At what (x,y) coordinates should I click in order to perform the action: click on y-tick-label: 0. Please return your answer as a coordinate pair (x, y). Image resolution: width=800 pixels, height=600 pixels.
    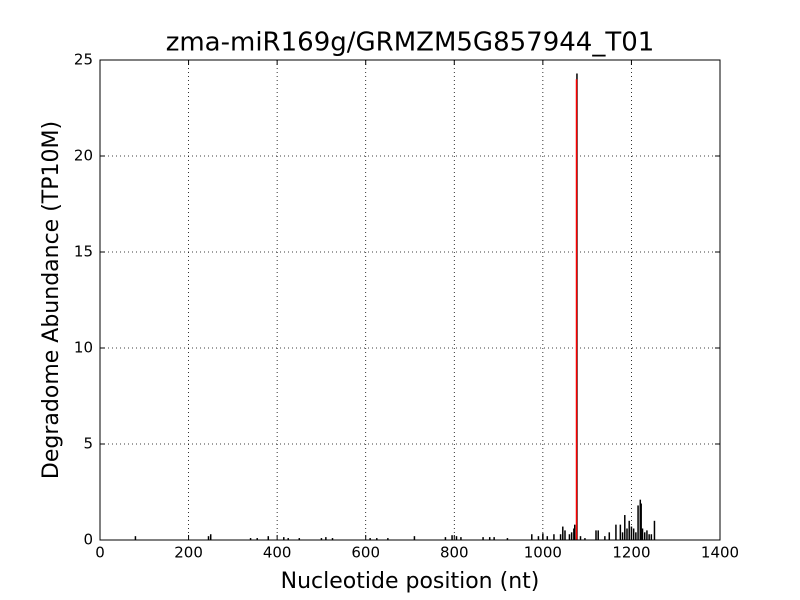
    Looking at the image, I should click on (88, 540).